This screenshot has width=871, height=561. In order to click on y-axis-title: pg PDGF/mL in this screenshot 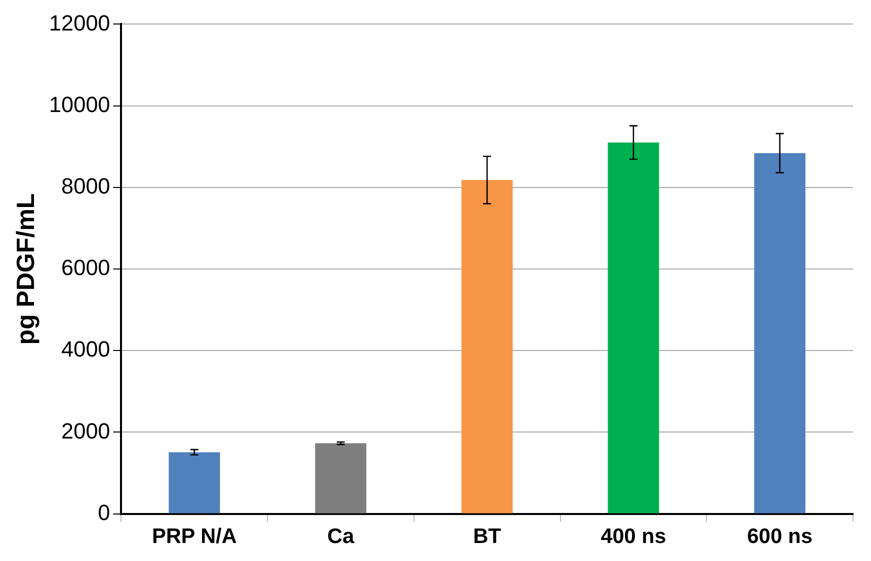, I will do `click(26, 269)`.